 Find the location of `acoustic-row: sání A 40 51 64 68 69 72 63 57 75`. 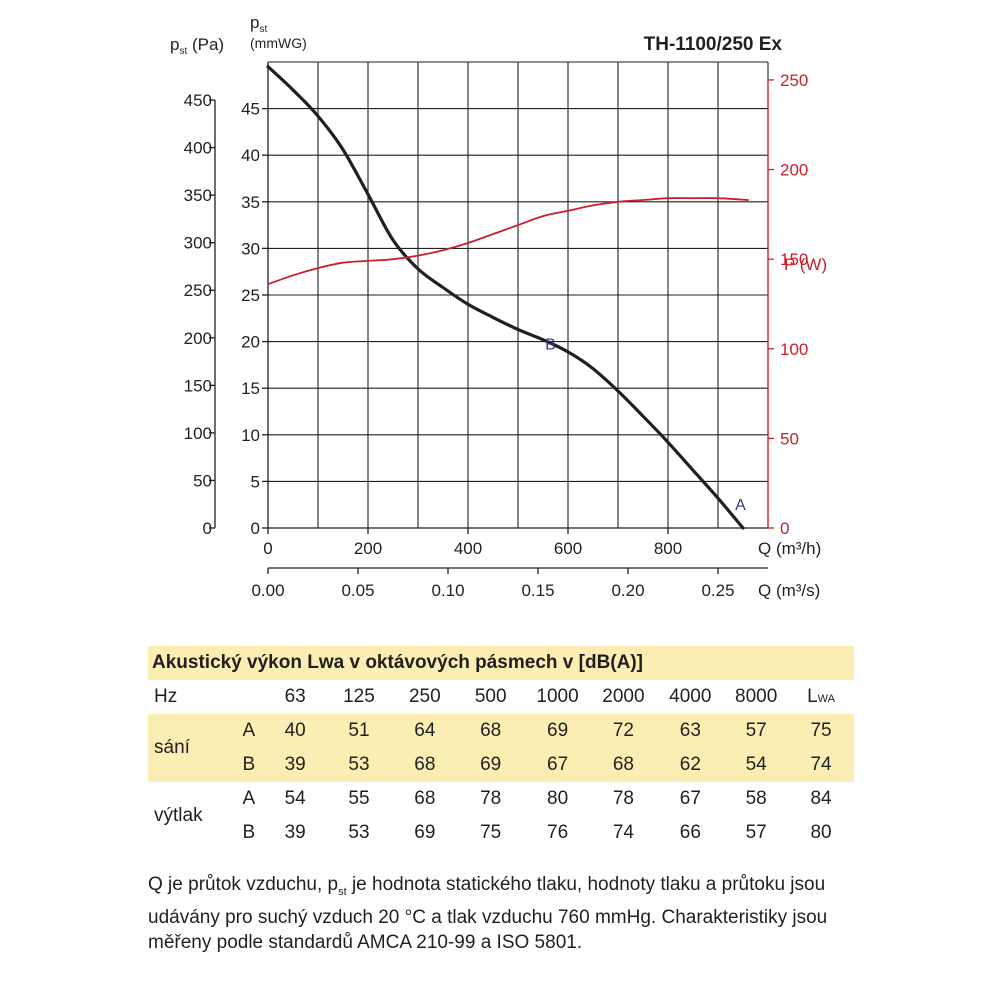

acoustic-row: sání A 40 51 64 68 69 72 63 57 75 is located at coordinates (501, 748).